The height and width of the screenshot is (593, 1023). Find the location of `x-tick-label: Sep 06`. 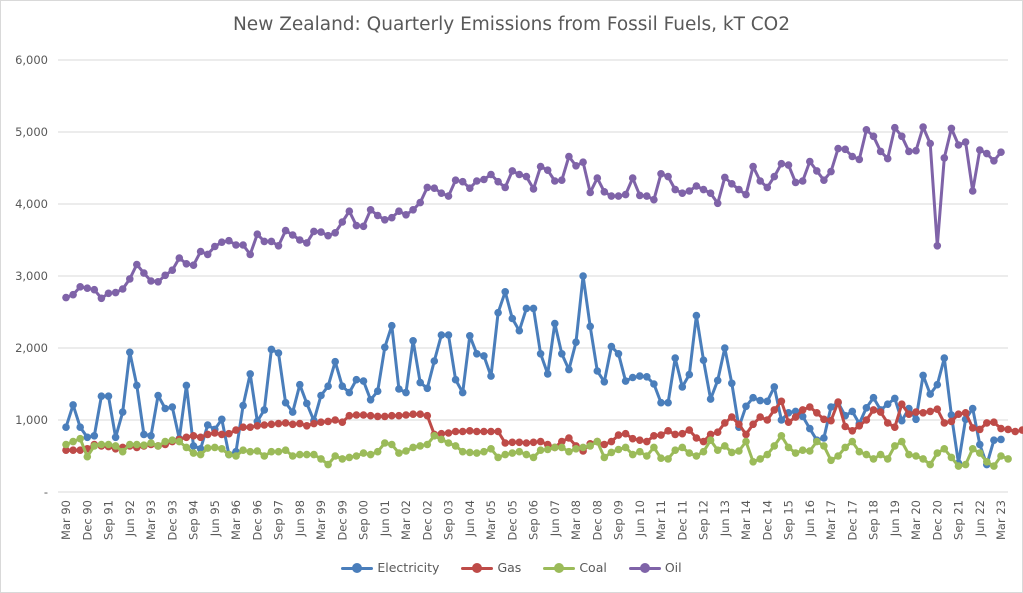

x-tick-label: Sep 06 is located at coordinates (534, 520).